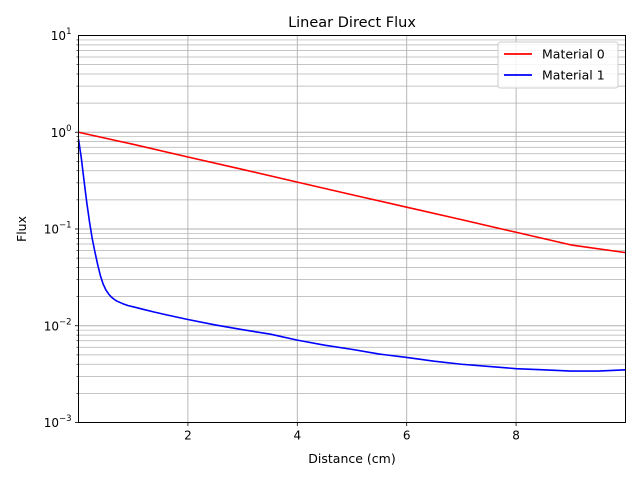 Image resolution: width=640 pixels, height=480 pixels. Describe the element at coordinates (58, 325) in the screenshot. I see `y-tick-label: 10⁻²` at that location.